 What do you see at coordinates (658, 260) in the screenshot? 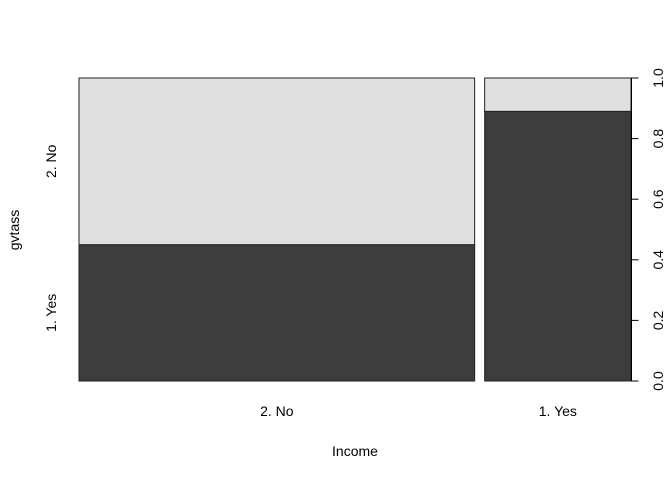
I see `right-axis-tick-label: 0.4` at bounding box center [658, 260].